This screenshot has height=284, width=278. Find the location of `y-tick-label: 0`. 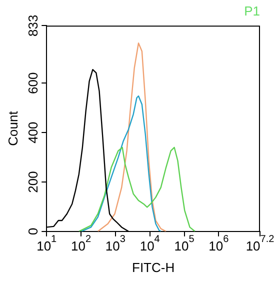

y-tick-label: 0 is located at coordinates (33, 232).